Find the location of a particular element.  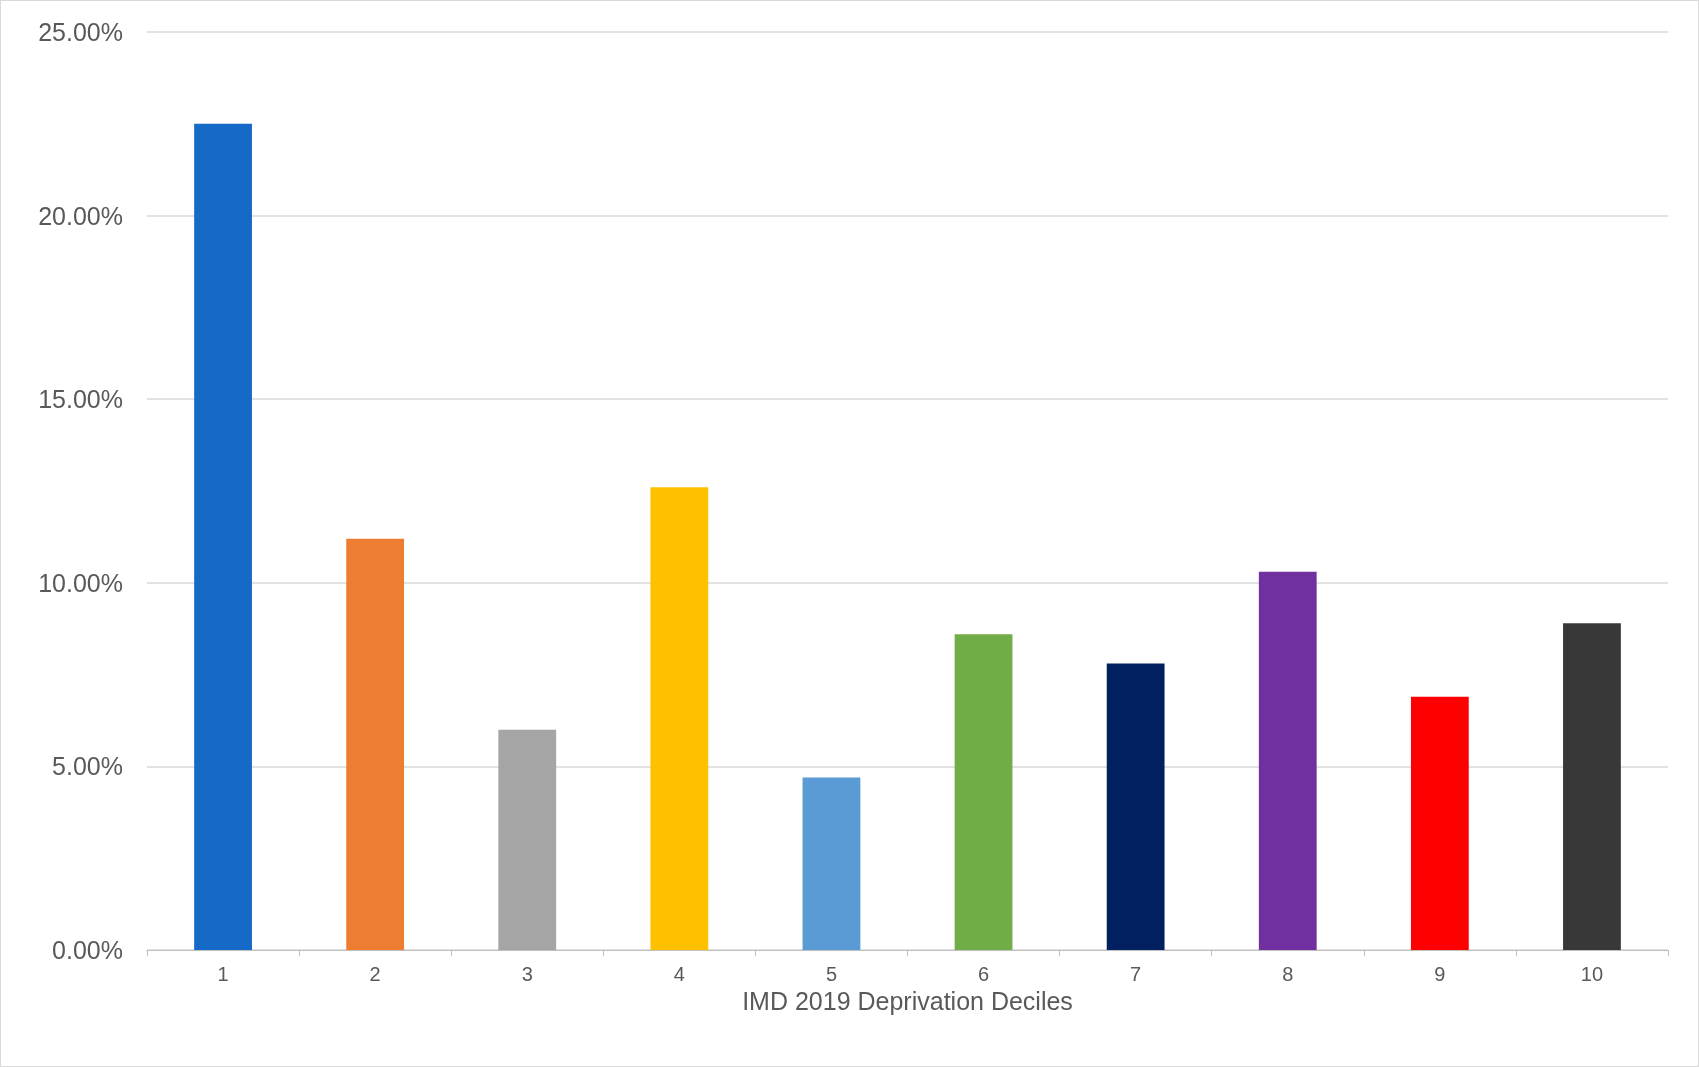

x-tick-label: 6 is located at coordinates (983, 974).